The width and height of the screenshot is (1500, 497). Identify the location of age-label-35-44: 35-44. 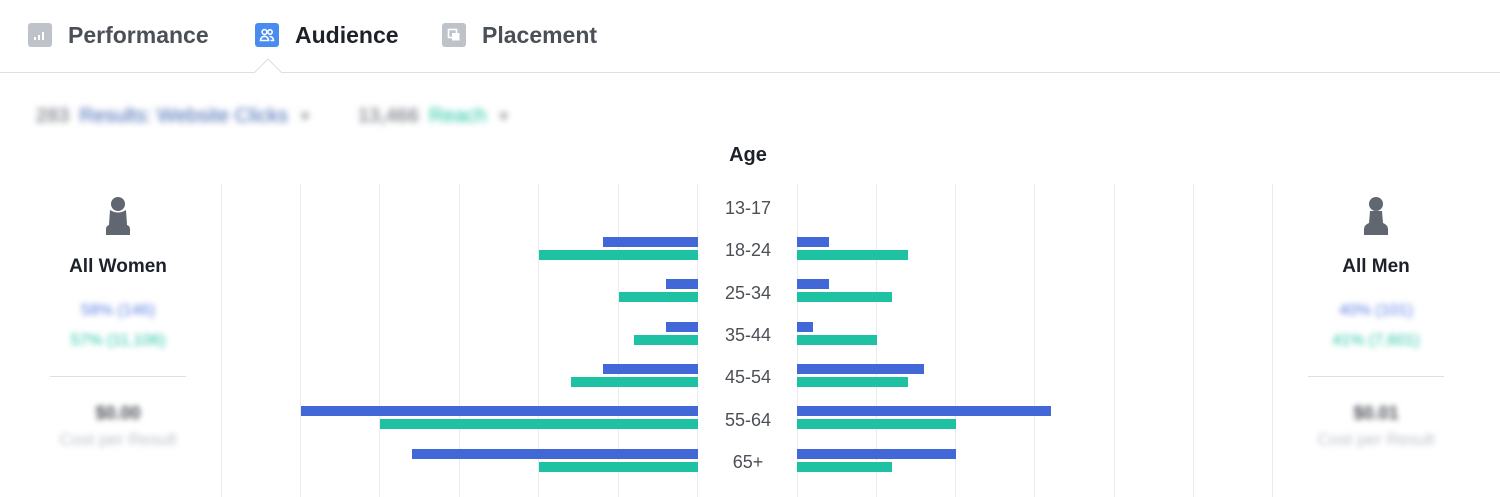
(748, 334).